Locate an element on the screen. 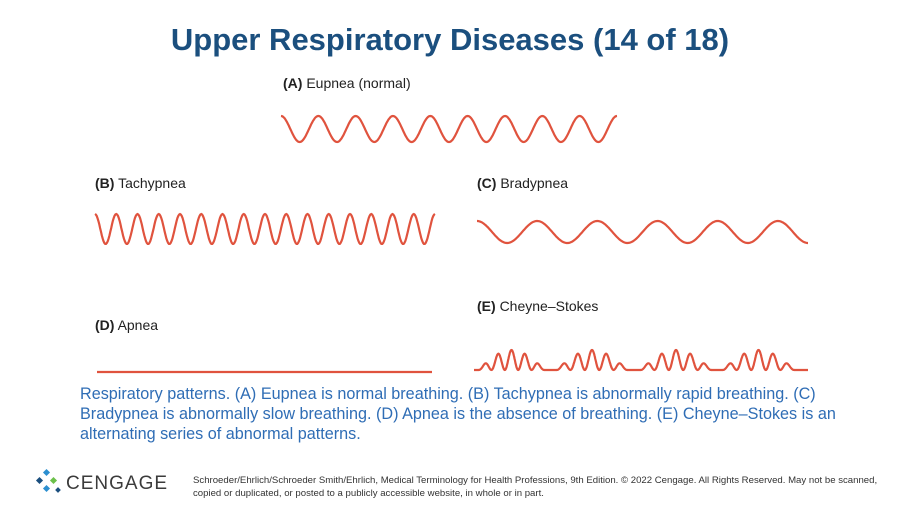  tachypnea-wave is located at coordinates (265, 228).